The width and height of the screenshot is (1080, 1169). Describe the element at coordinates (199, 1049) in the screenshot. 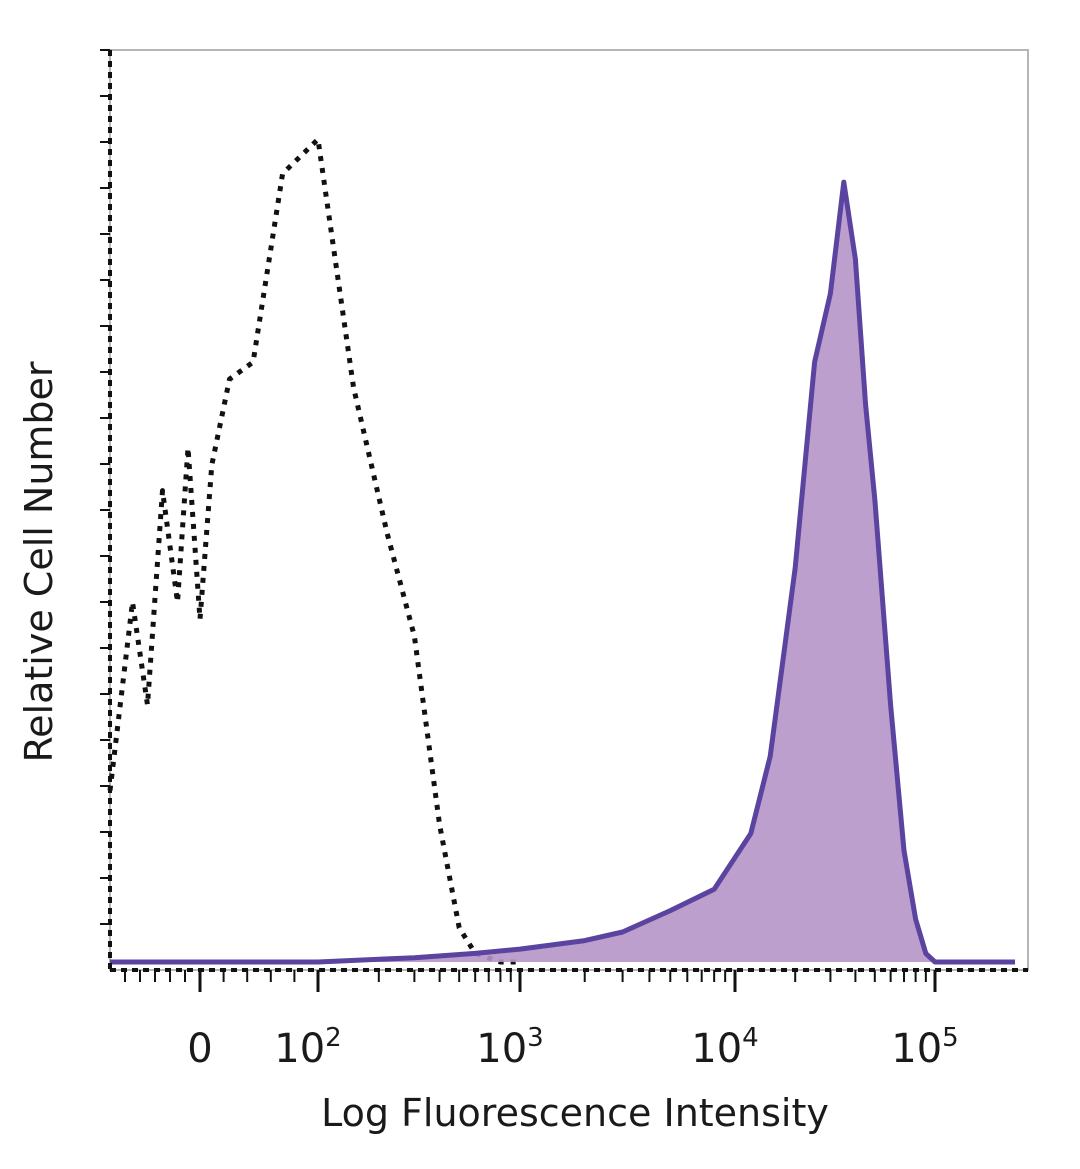

I see `x-tick-label-0: 0` at that location.